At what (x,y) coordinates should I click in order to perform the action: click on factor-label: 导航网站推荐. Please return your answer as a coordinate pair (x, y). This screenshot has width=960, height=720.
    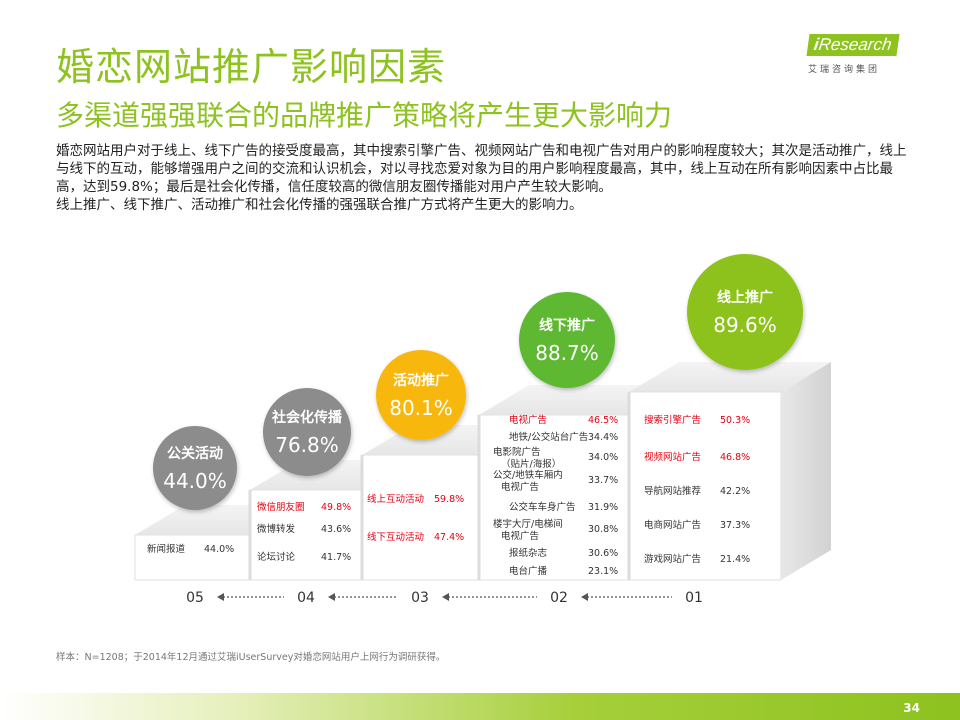
    Looking at the image, I should click on (673, 491).